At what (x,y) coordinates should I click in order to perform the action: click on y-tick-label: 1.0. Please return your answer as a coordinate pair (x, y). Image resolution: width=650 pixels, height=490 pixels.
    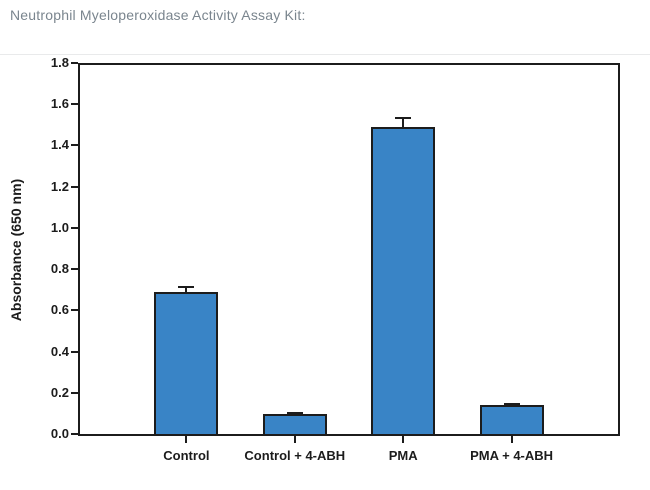
    Looking at the image, I should click on (59, 227).